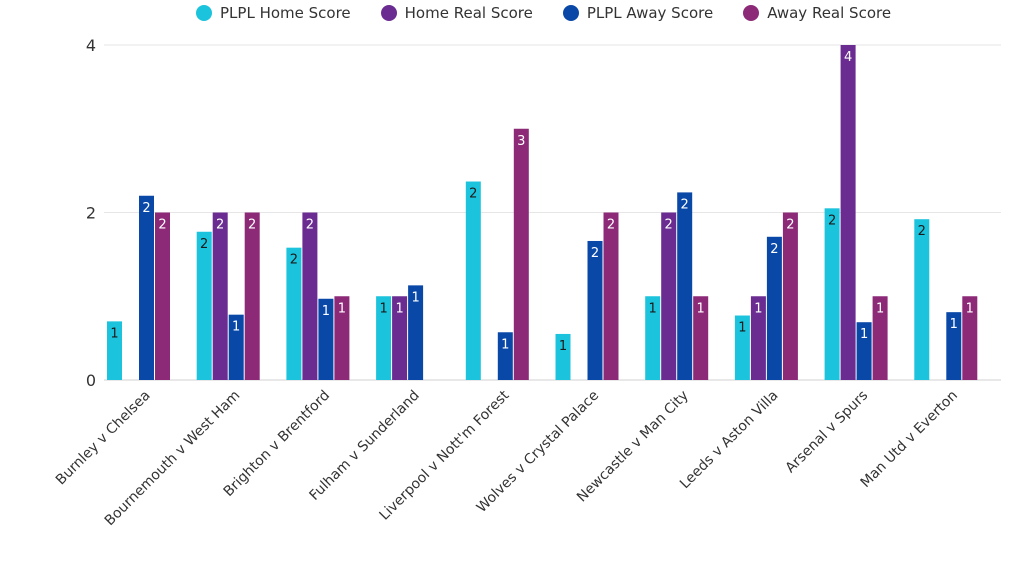 This screenshot has width=1024, height=576. I want to click on data-label: 4, so click(848, 57).